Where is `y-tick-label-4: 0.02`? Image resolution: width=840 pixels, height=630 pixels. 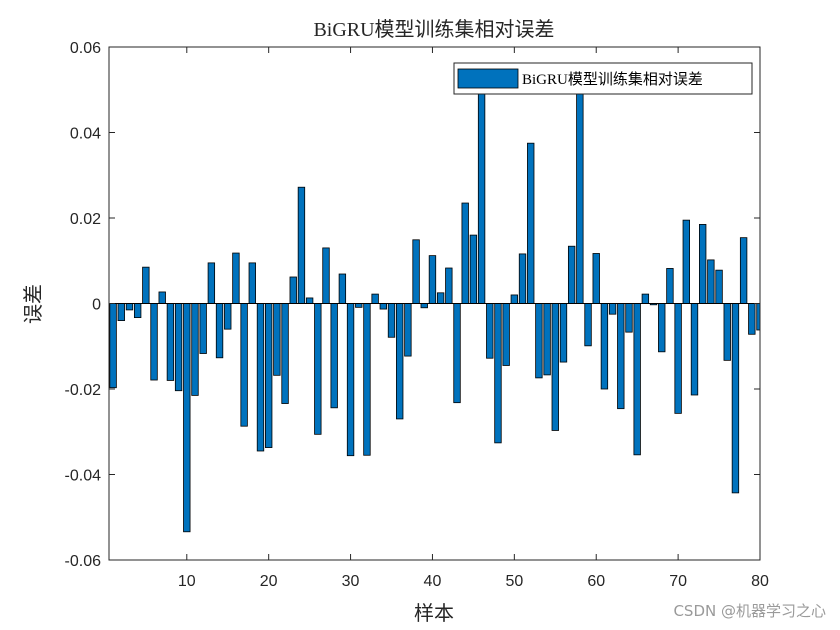 y-tick-label-4: 0.02 is located at coordinates (85, 219).